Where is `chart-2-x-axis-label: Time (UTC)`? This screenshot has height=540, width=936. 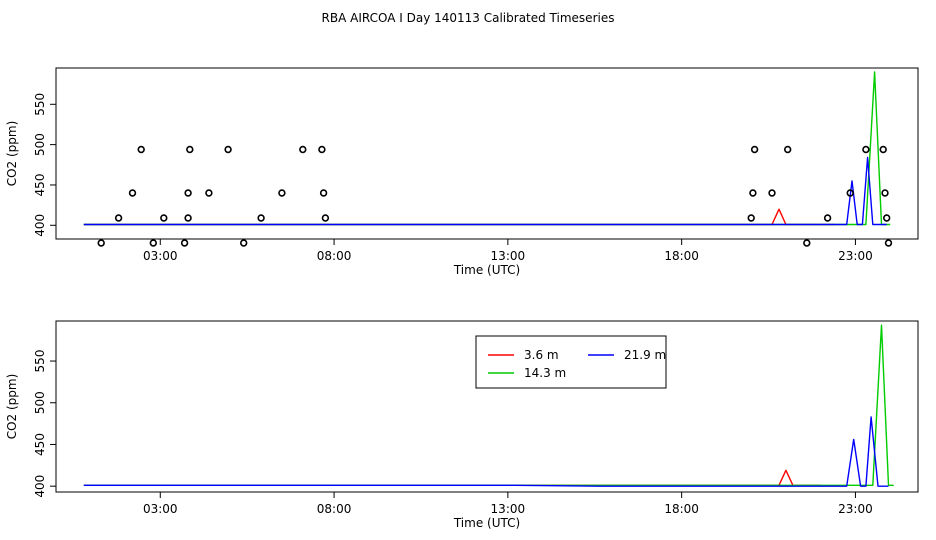 chart-2-x-axis-label: Time (UTC) is located at coordinates (486, 523).